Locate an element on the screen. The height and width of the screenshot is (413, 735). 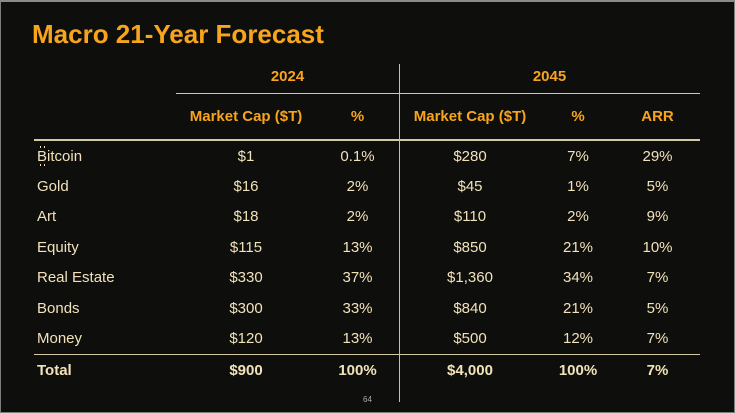
header-pct-2024: % is located at coordinates (357, 116).